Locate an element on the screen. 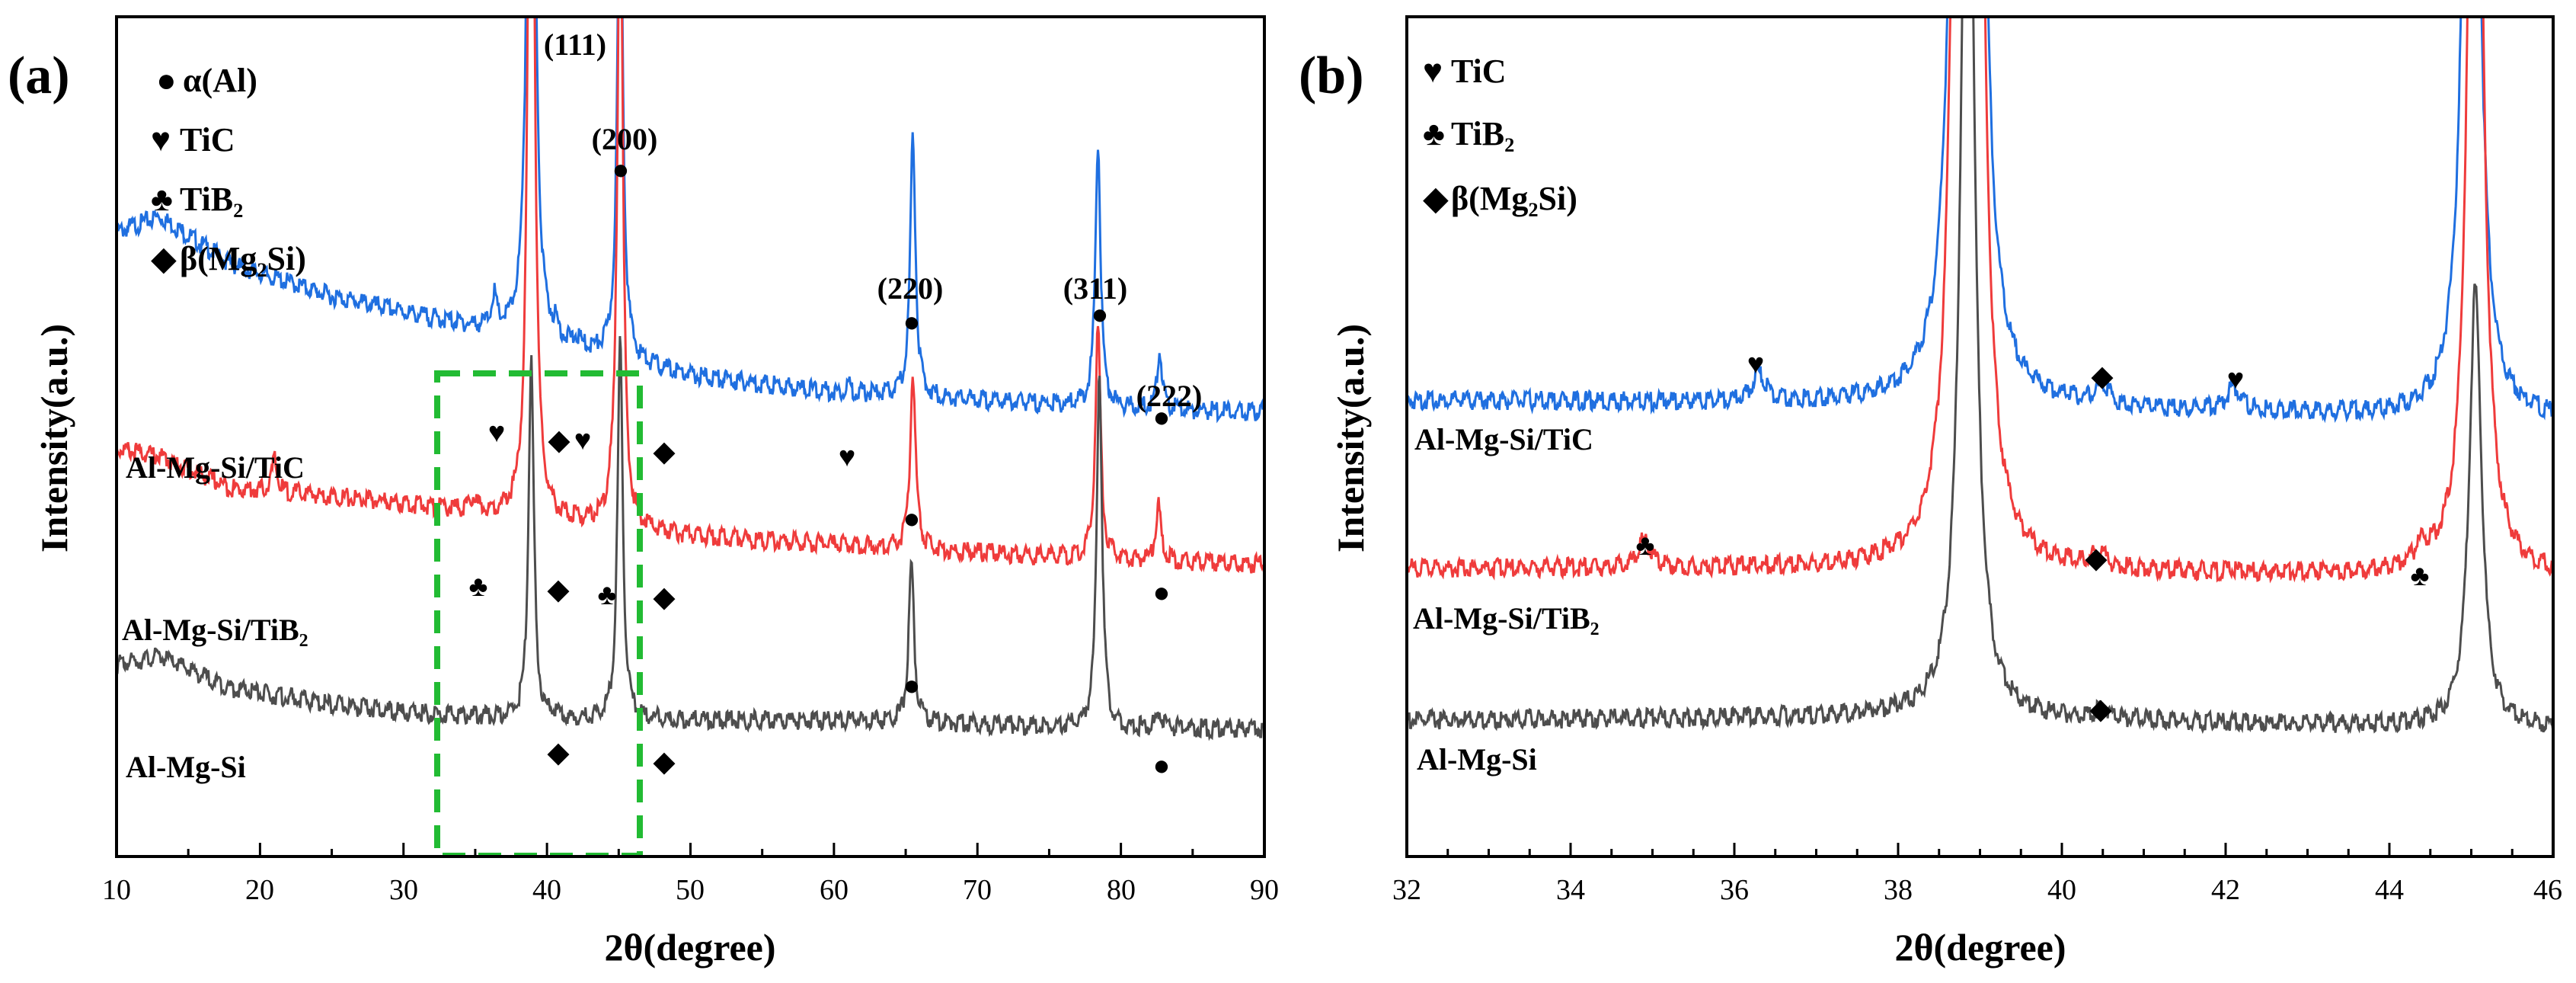 The width and height of the screenshot is (2576, 983). x-tick-label: 90 is located at coordinates (1264, 890).